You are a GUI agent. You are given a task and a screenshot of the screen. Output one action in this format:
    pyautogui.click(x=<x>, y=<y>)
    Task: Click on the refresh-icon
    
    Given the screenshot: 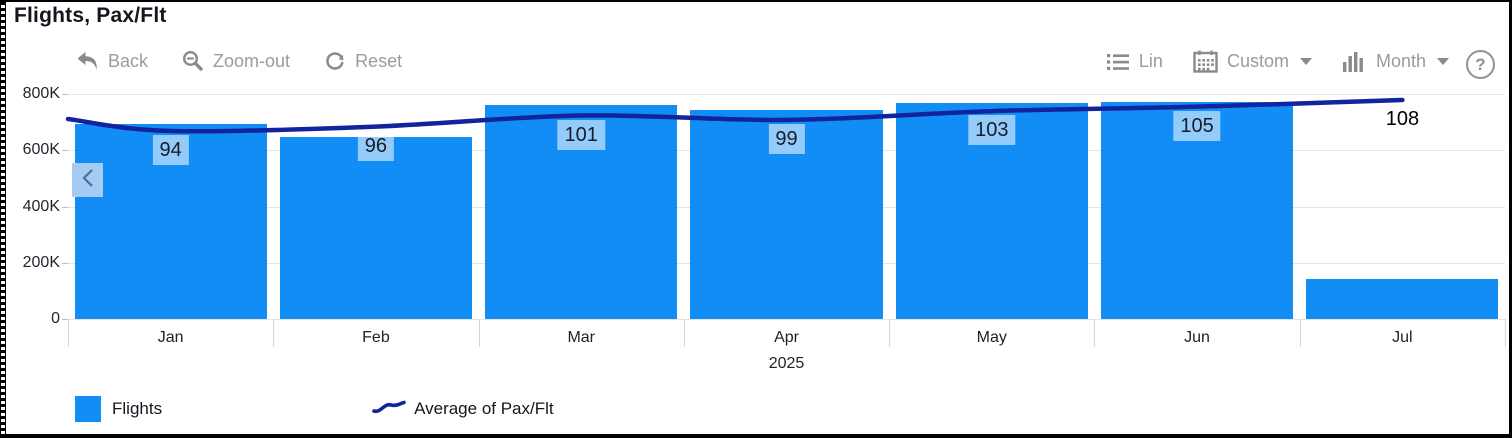 What is the action you would take?
    pyautogui.click(x=335, y=61)
    